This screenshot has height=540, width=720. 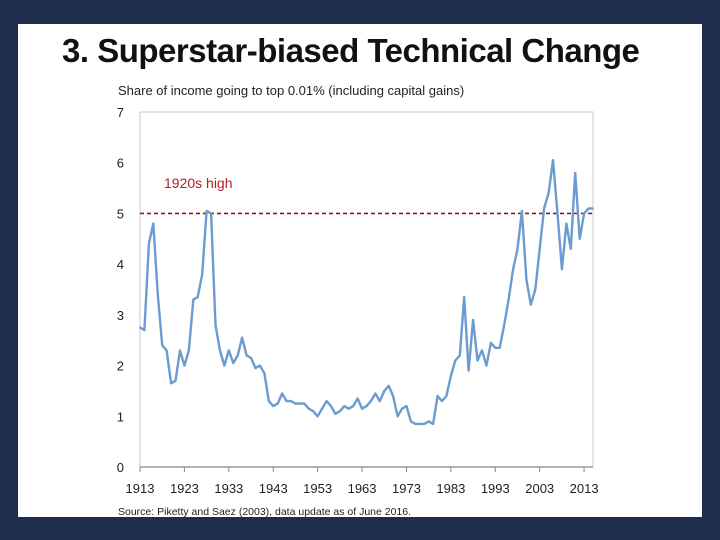 What do you see at coordinates (584, 488) in the screenshot?
I see `x-tick-label: 2013` at bounding box center [584, 488].